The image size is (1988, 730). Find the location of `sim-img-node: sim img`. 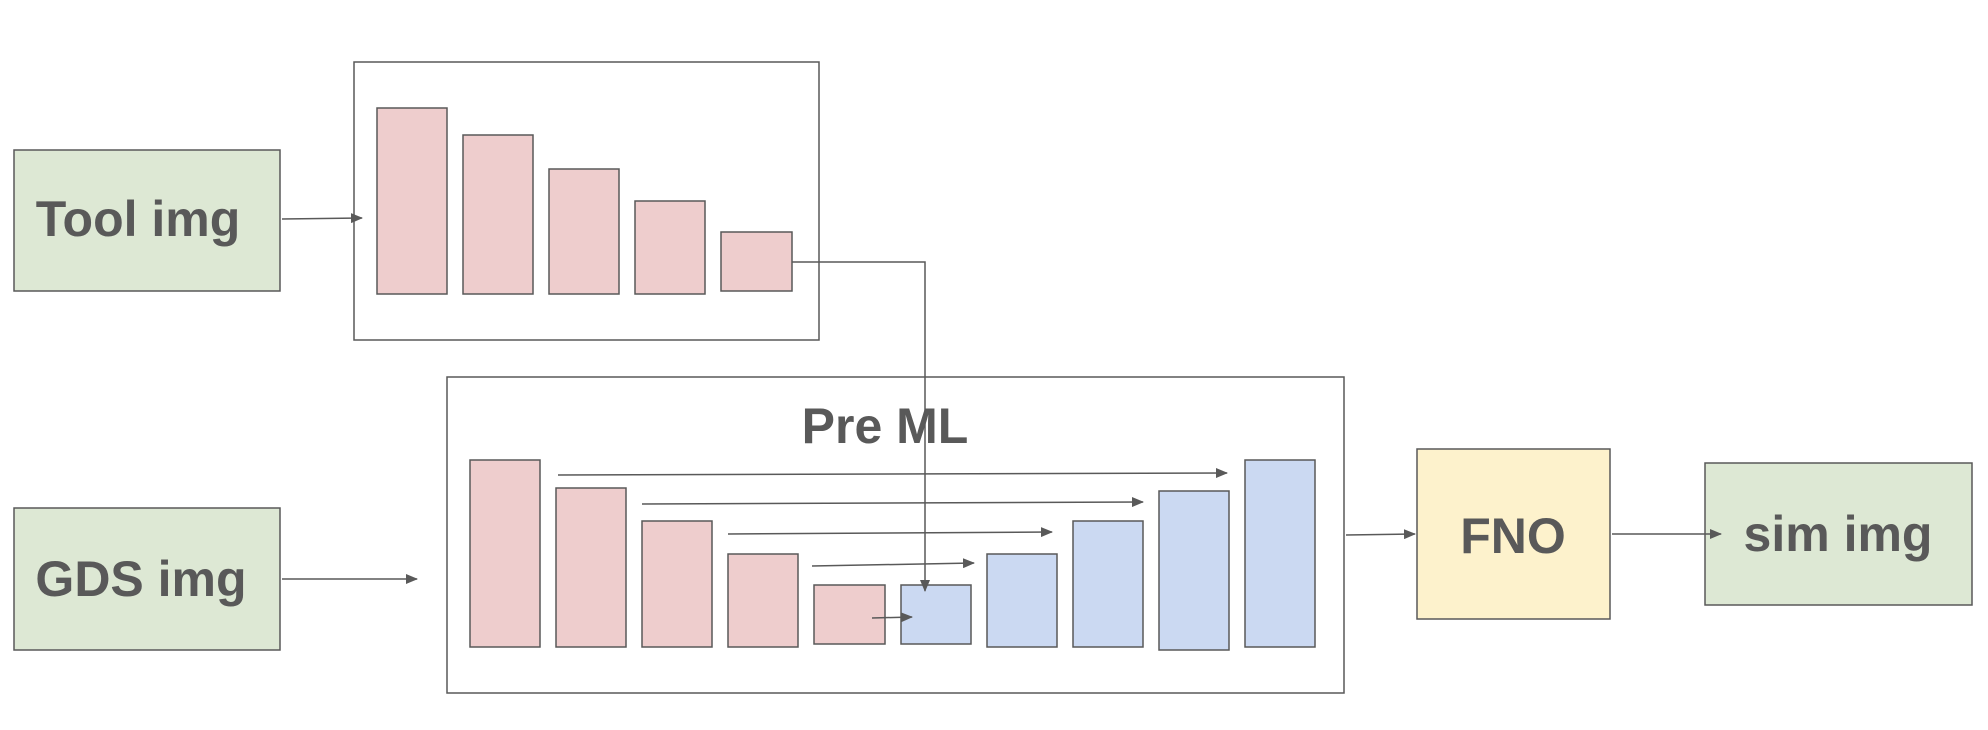

sim-img-node: sim img is located at coordinates (1838, 534).